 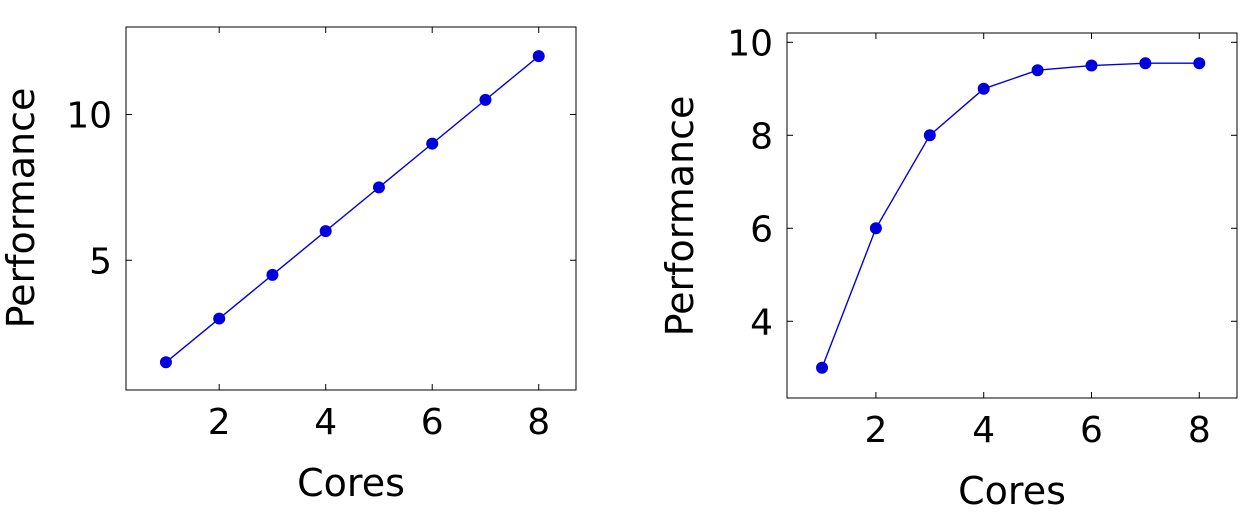 What do you see at coordinates (750, 183) in the screenshot?
I see `y-tick-labels: 4 6 8 10` at bounding box center [750, 183].